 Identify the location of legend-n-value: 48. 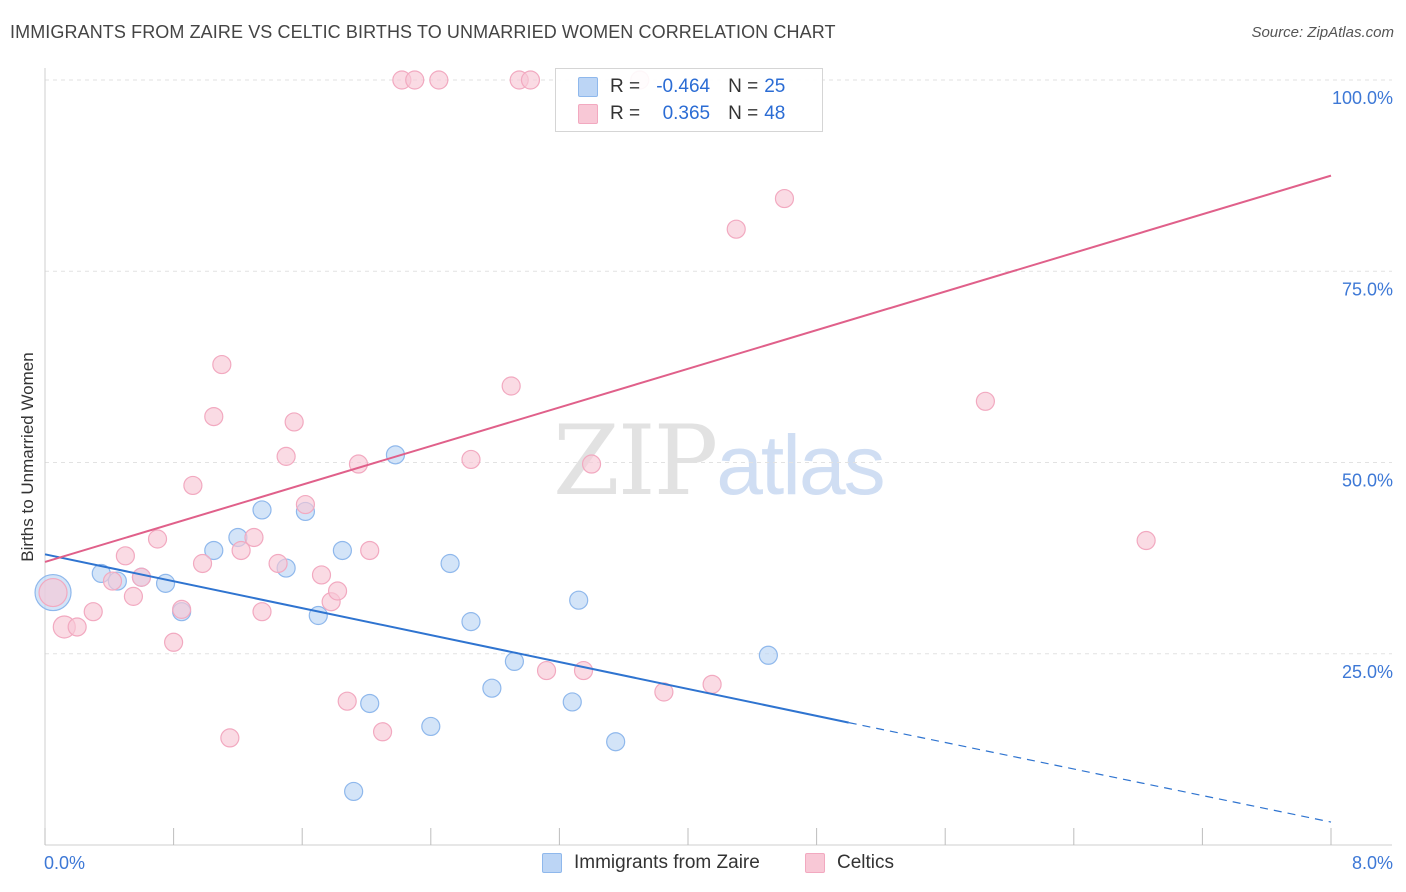
(775, 113).